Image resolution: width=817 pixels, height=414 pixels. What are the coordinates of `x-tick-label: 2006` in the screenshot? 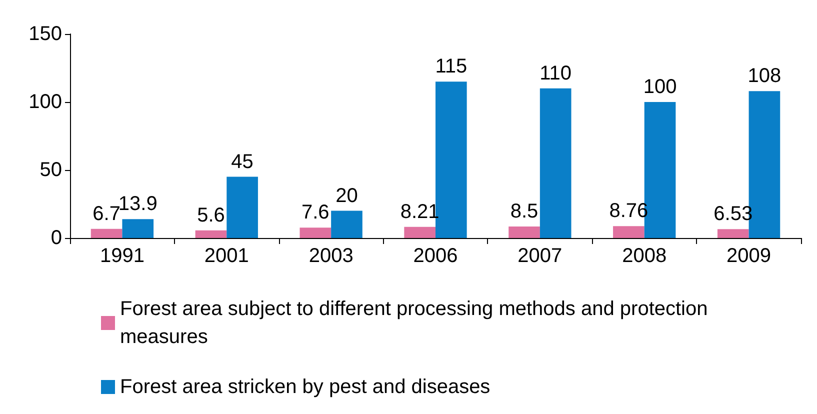 It's located at (435, 256).